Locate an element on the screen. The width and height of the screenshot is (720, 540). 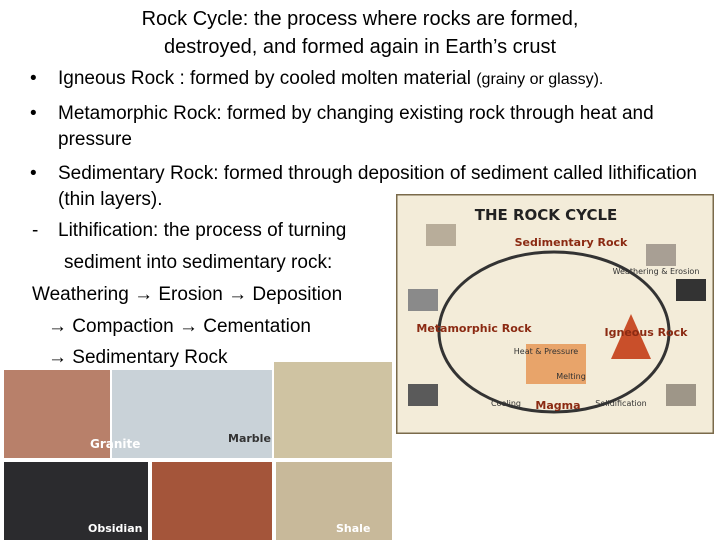
line: Weathering → Erosion → Deposition is located at coordinates (187, 294).